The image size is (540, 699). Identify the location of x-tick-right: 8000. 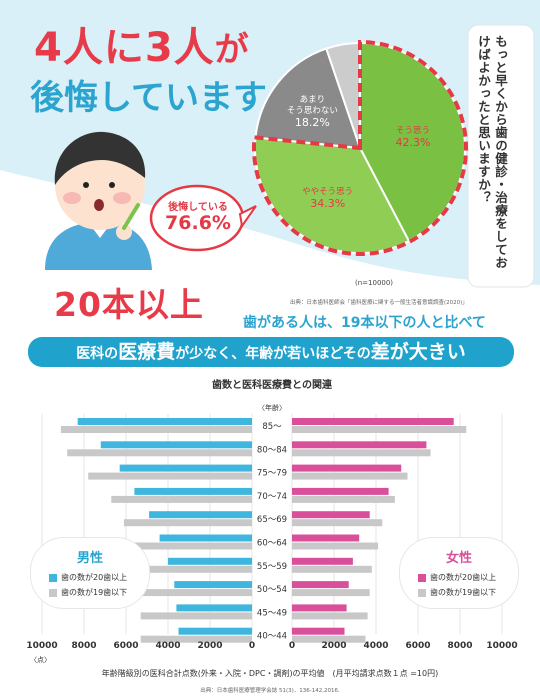
(459, 646).